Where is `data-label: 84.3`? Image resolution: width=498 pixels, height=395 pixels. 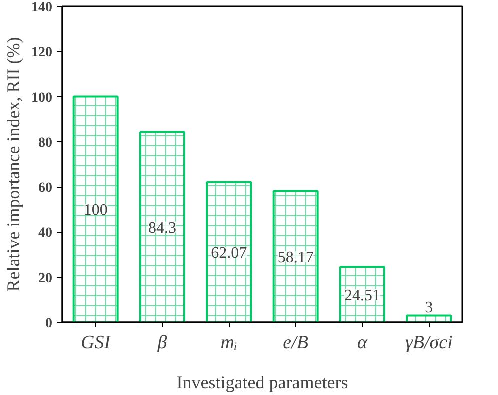 data-label: 84.3 is located at coordinates (162, 228).